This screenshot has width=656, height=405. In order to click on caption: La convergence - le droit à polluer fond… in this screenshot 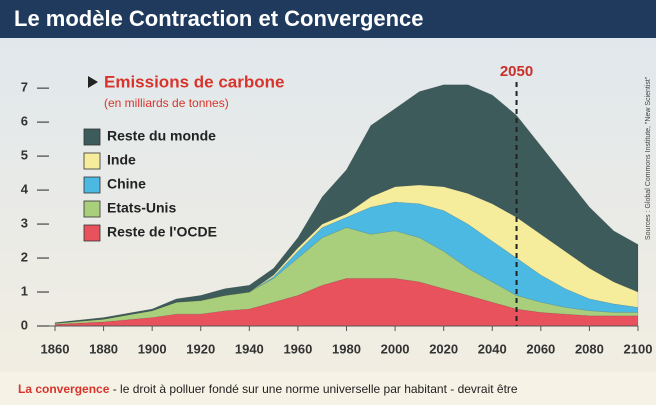, I will do `click(268, 389)`.